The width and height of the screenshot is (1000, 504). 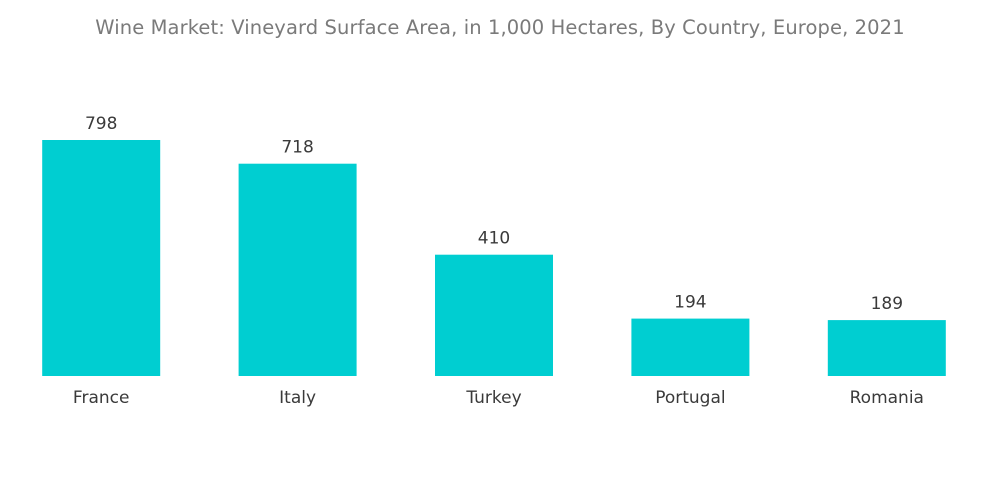 What do you see at coordinates (690, 398) in the screenshot?
I see `category-label-portugal: Portugal` at bounding box center [690, 398].